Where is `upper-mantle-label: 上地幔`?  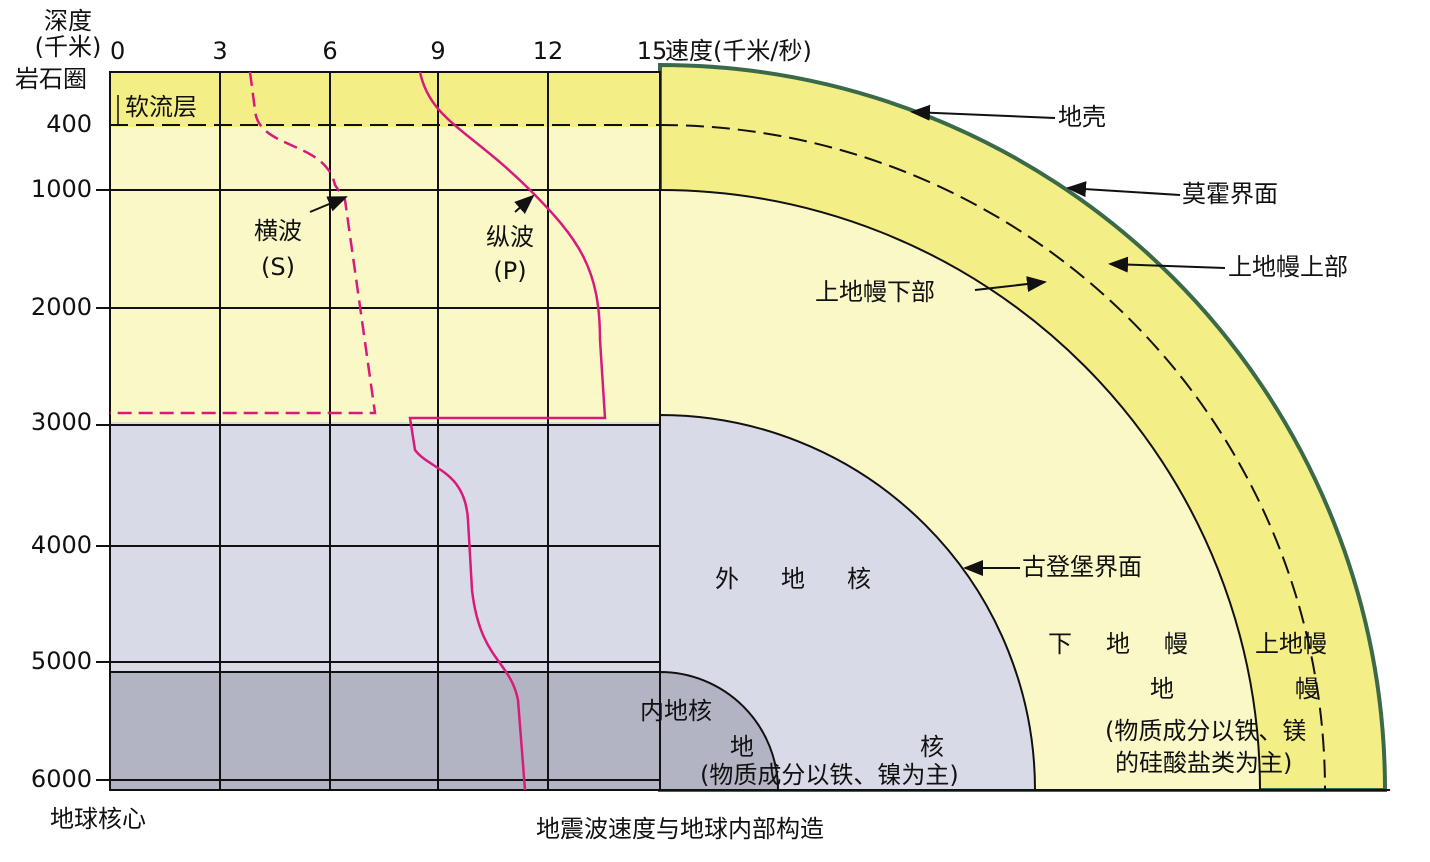 upper-mantle-label: 上地幔 is located at coordinates (1291, 644).